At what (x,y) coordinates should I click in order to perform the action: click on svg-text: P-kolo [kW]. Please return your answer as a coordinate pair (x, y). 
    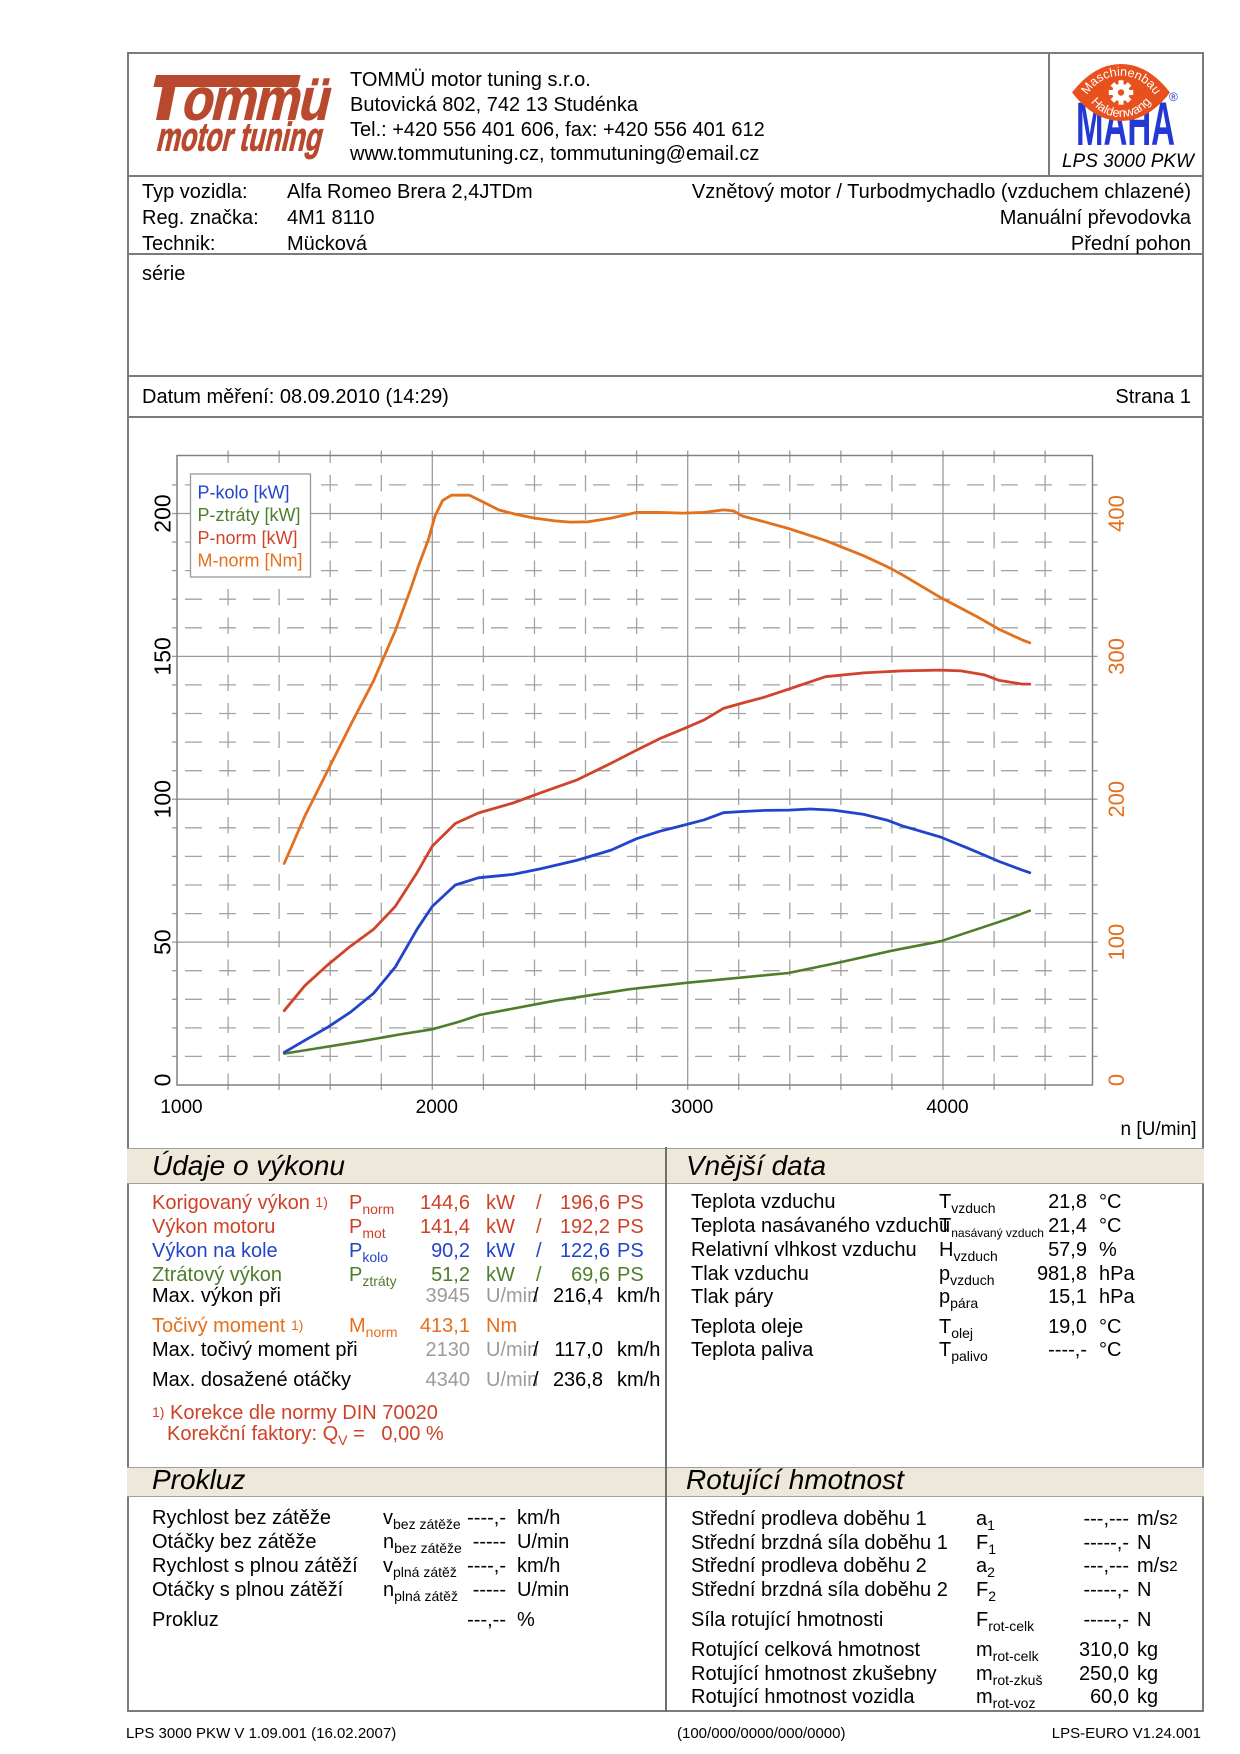
    Looking at the image, I should click on (243, 493).